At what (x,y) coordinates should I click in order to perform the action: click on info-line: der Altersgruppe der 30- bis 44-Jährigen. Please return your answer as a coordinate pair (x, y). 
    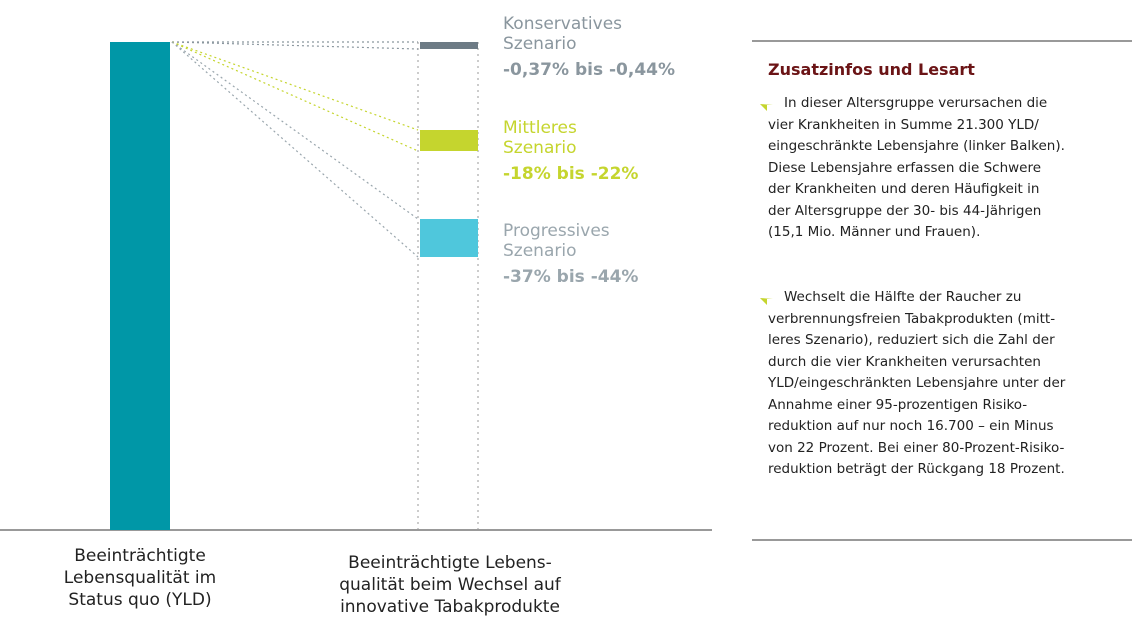
    Looking at the image, I should click on (905, 210).